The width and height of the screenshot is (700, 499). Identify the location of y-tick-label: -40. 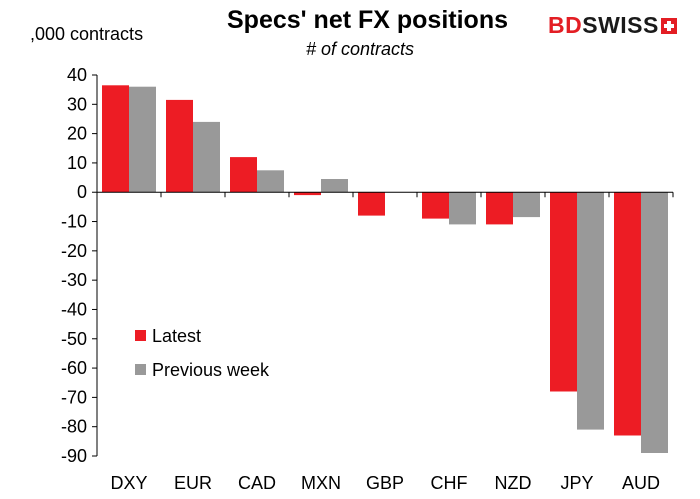
(74, 309).